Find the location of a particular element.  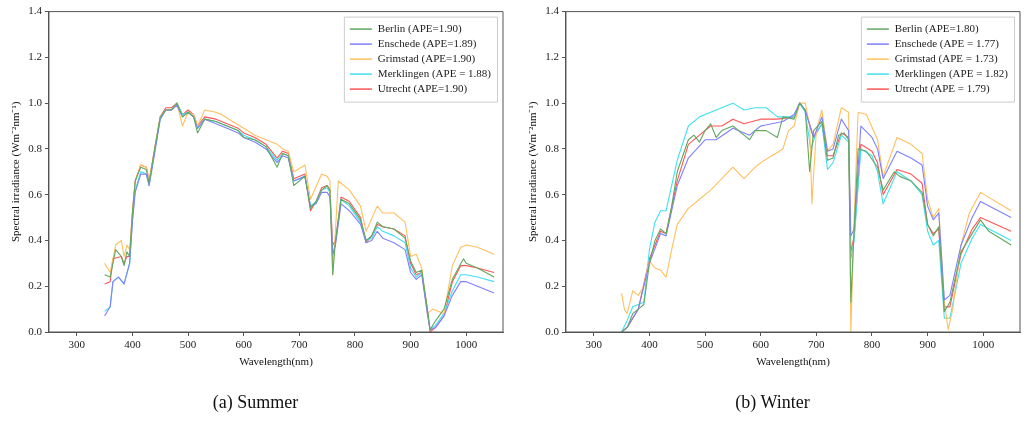

legend-label: Utrecht (APE = 1.79) is located at coordinates (942, 88).